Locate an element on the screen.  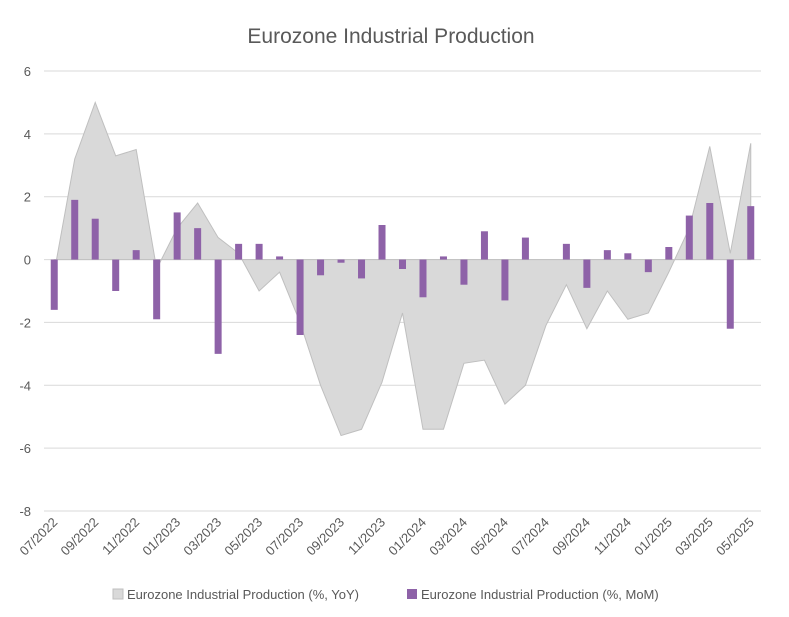
x-tick-label: 01/2023 is located at coordinates (161, 537).